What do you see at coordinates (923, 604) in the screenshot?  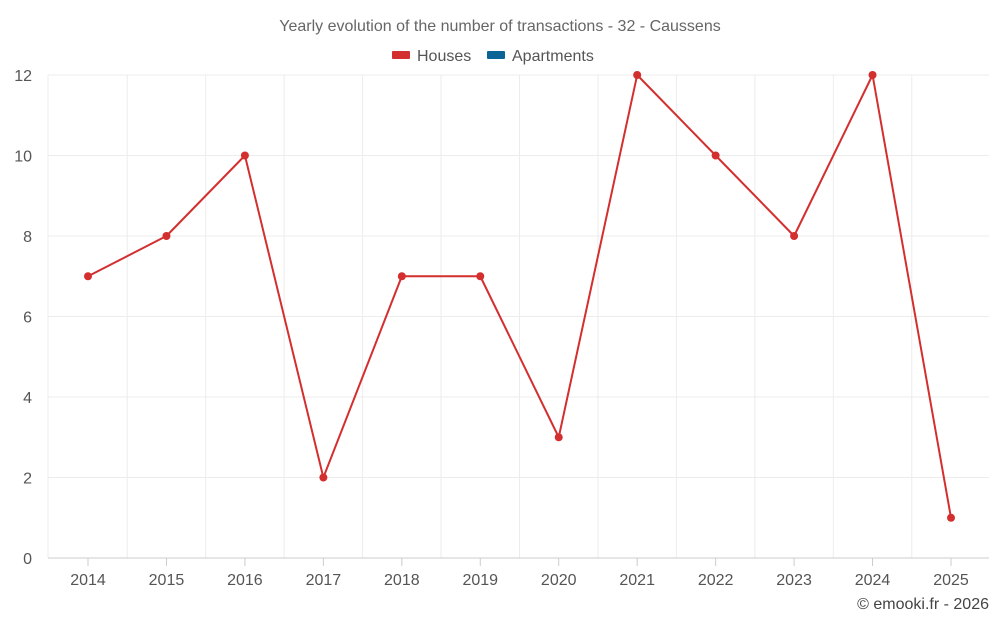 I see `credit-text: © emooki.fr - 2026` at bounding box center [923, 604].